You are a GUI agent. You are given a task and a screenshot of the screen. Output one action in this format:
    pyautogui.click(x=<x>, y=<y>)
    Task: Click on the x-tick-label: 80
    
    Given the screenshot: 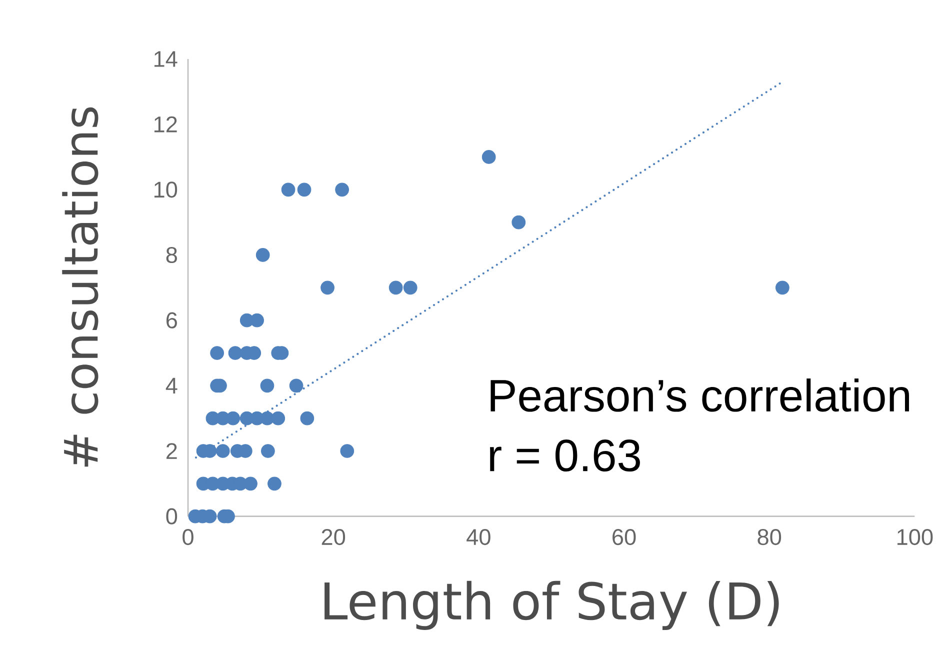 What is the action you would take?
    pyautogui.click(x=770, y=537)
    